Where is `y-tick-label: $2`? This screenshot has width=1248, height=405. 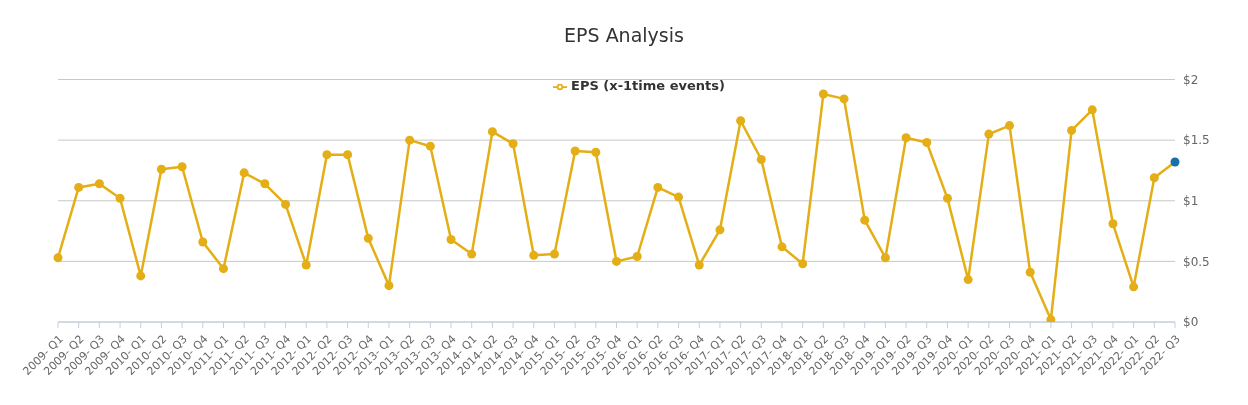
y-tick-label: $2 is located at coordinates (1191, 79).